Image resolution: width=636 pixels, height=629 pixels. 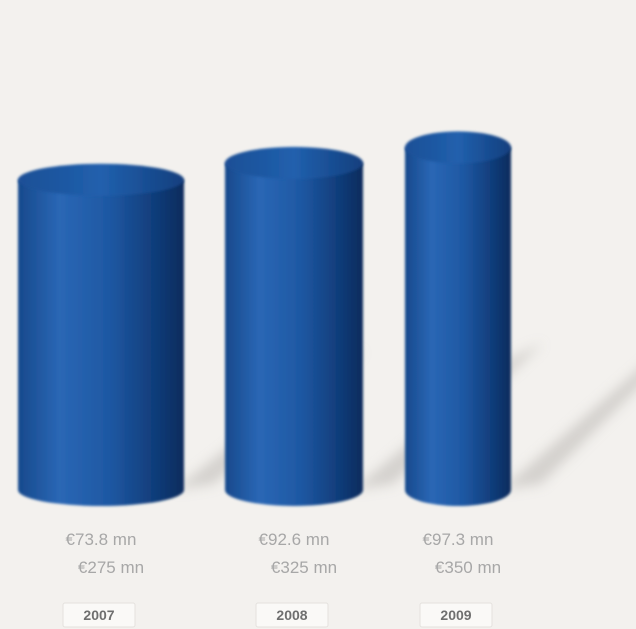 What do you see at coordinates (468, 567) in the screenshot?
I see `value-label: €350 mn` at bounding box center [468, 567].